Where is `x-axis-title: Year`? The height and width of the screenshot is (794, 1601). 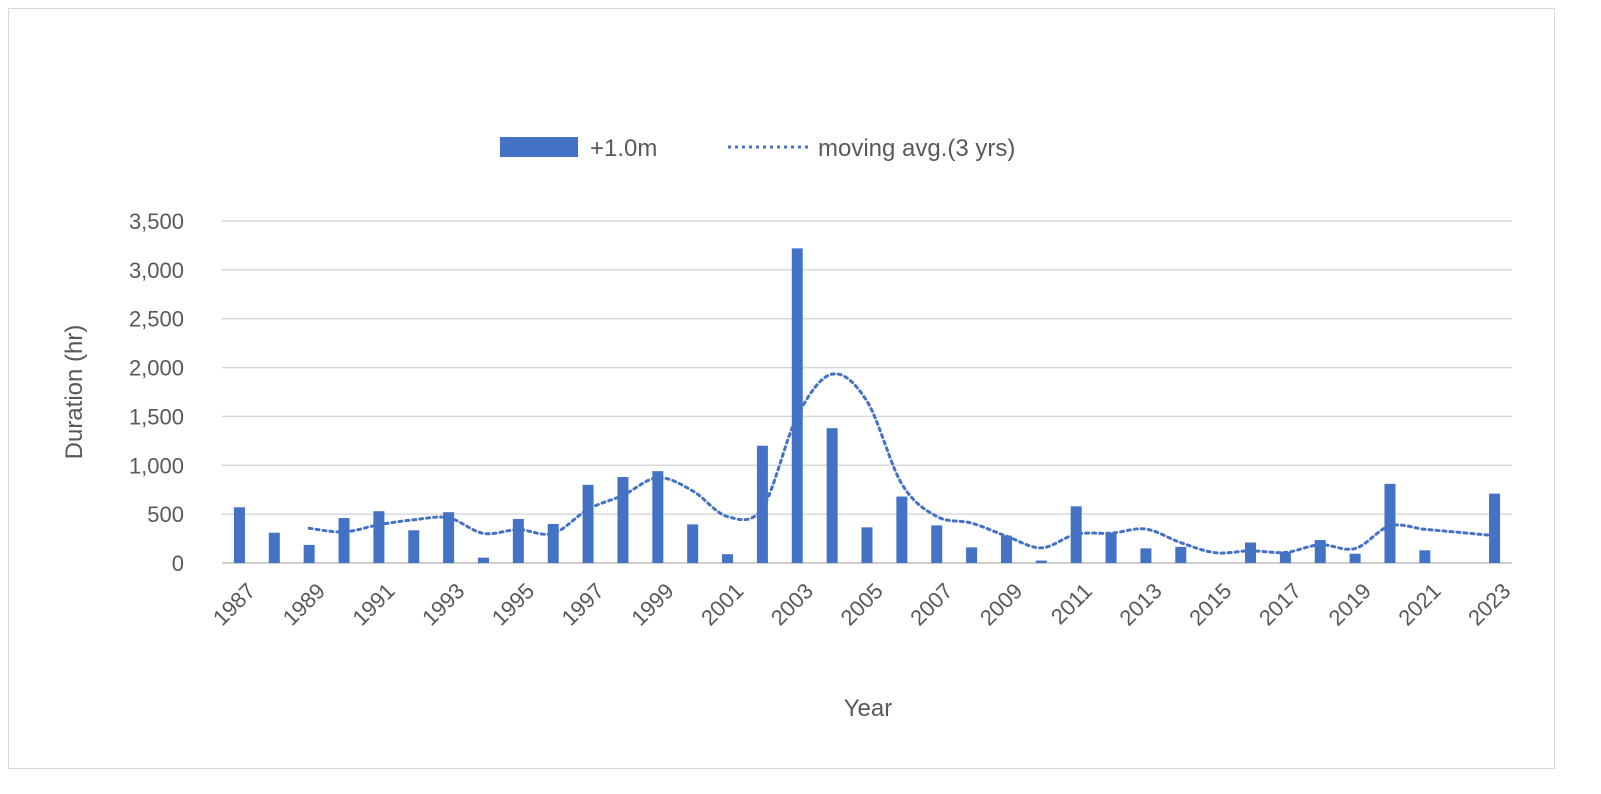
x-axis-title: Year is located at coordinates (868, 708).